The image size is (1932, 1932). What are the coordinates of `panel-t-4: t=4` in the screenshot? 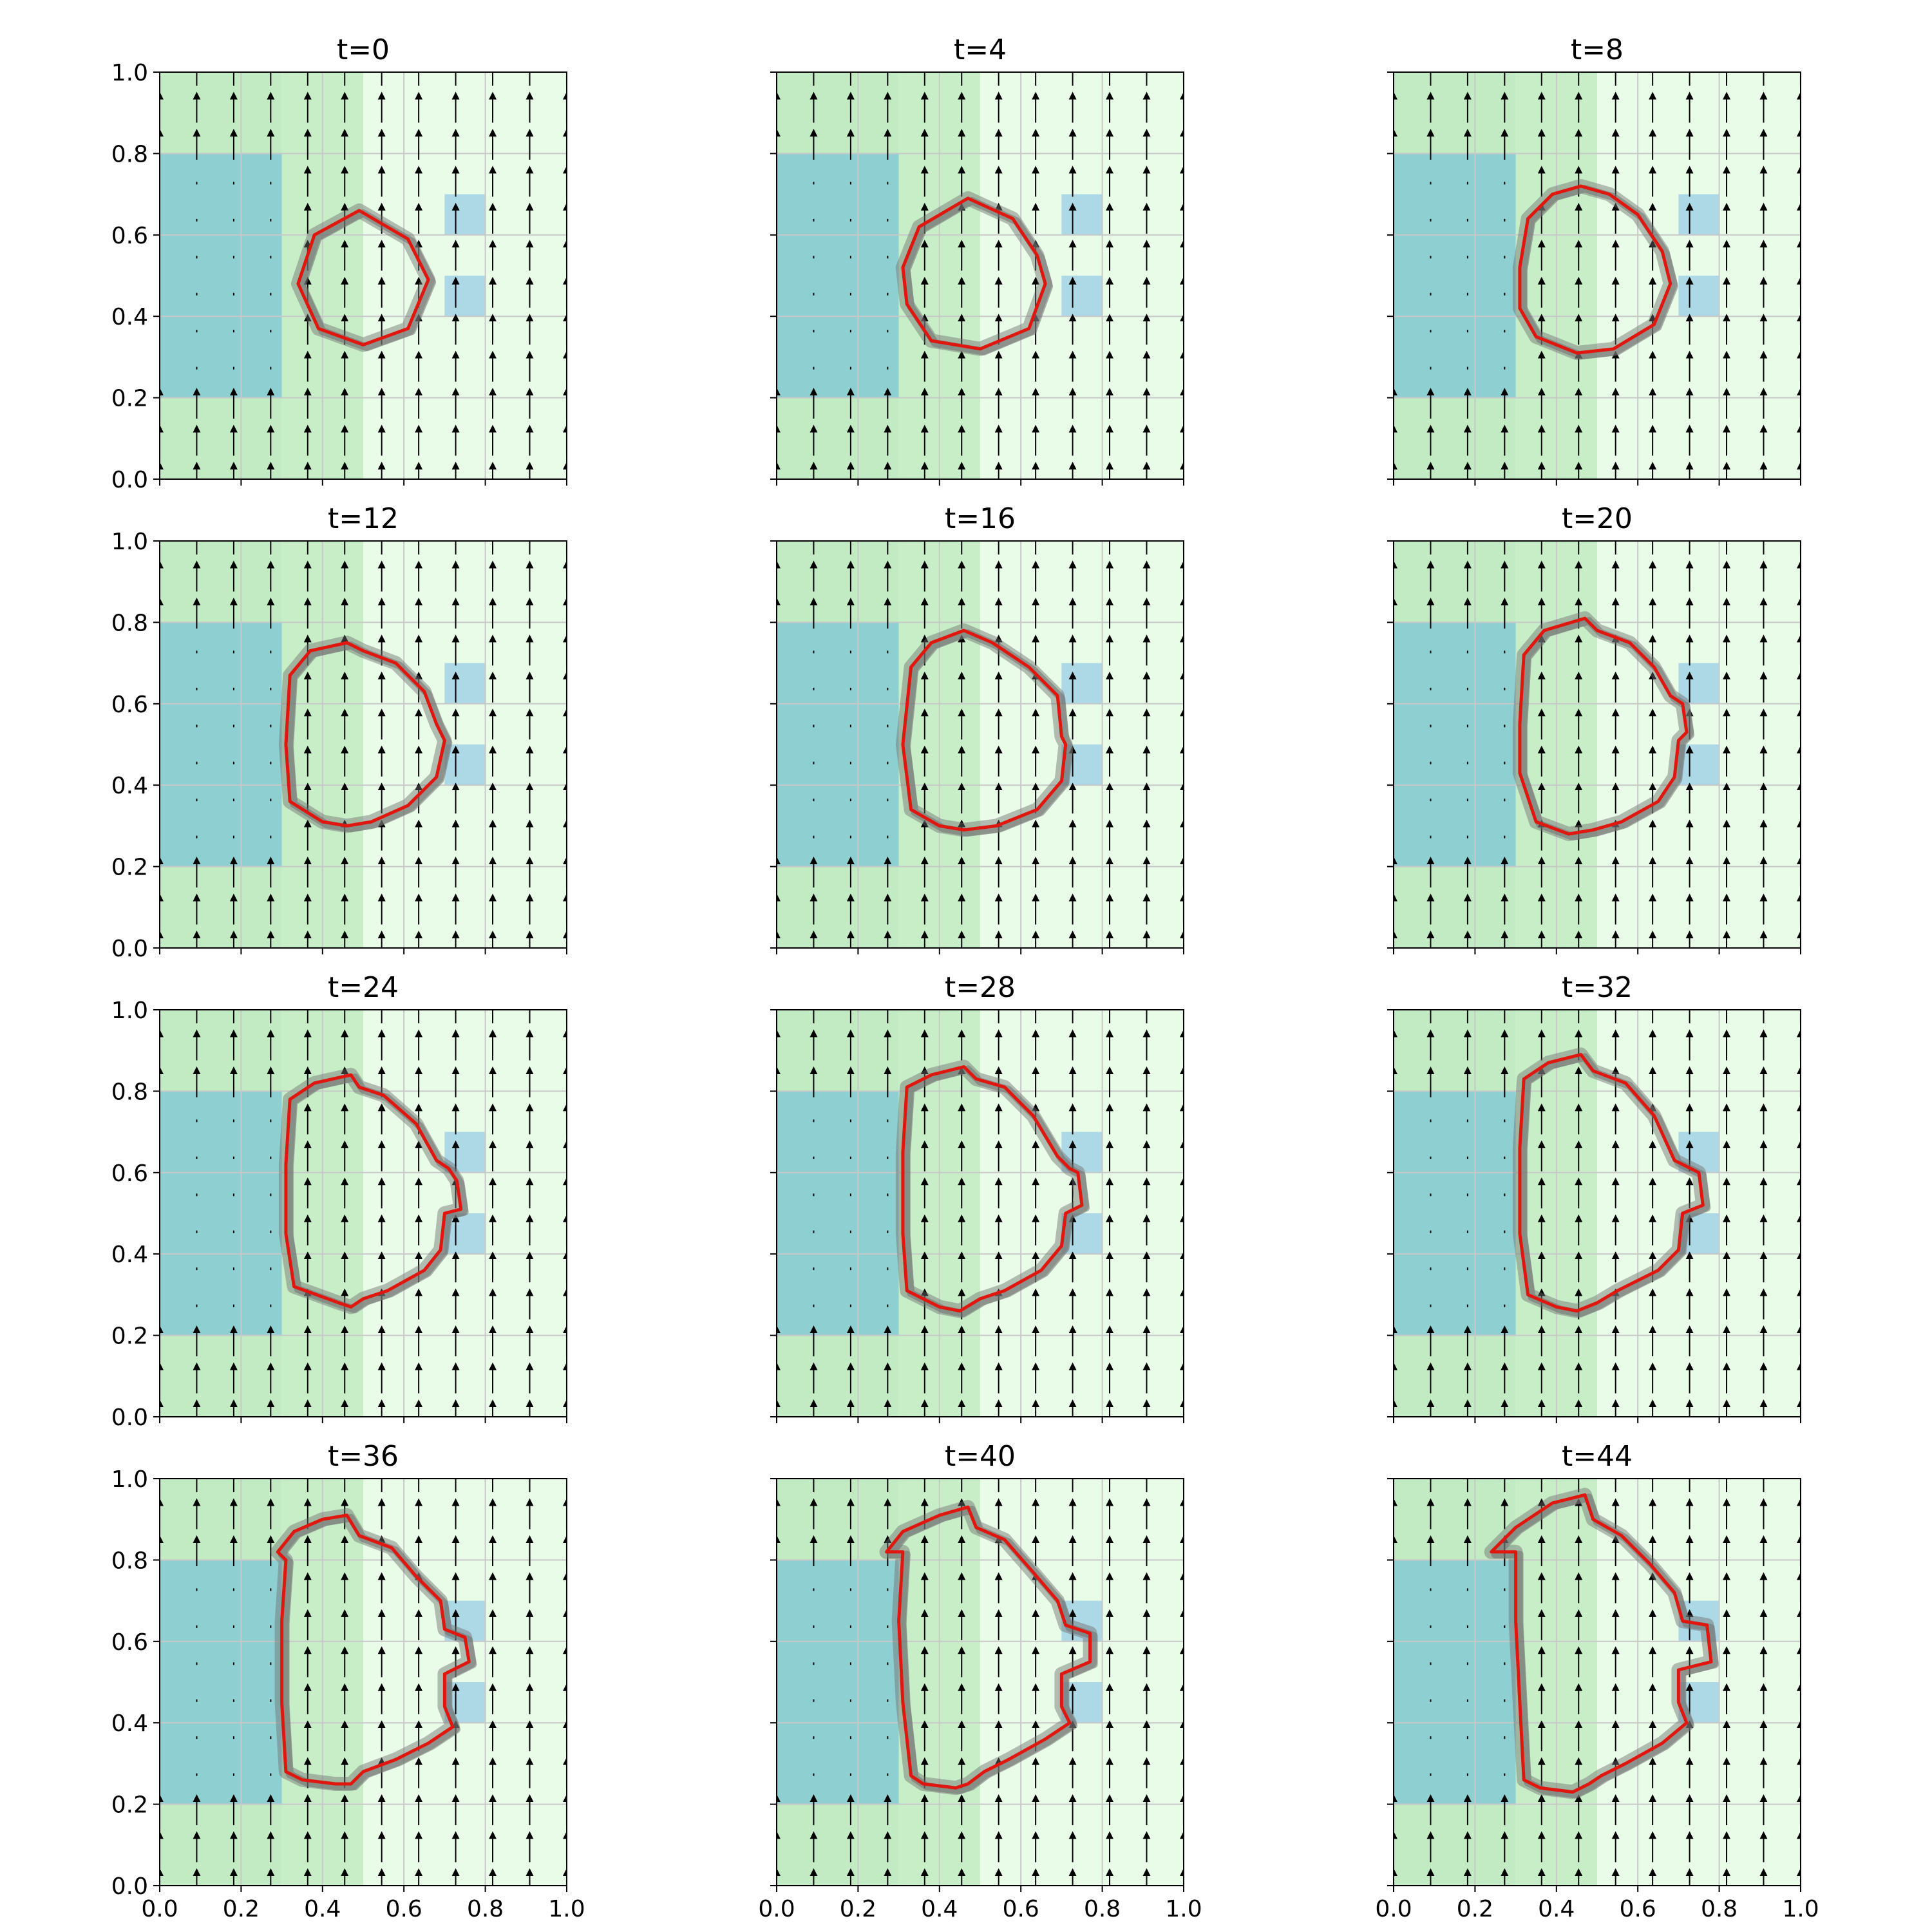 It's located at (977, 259).